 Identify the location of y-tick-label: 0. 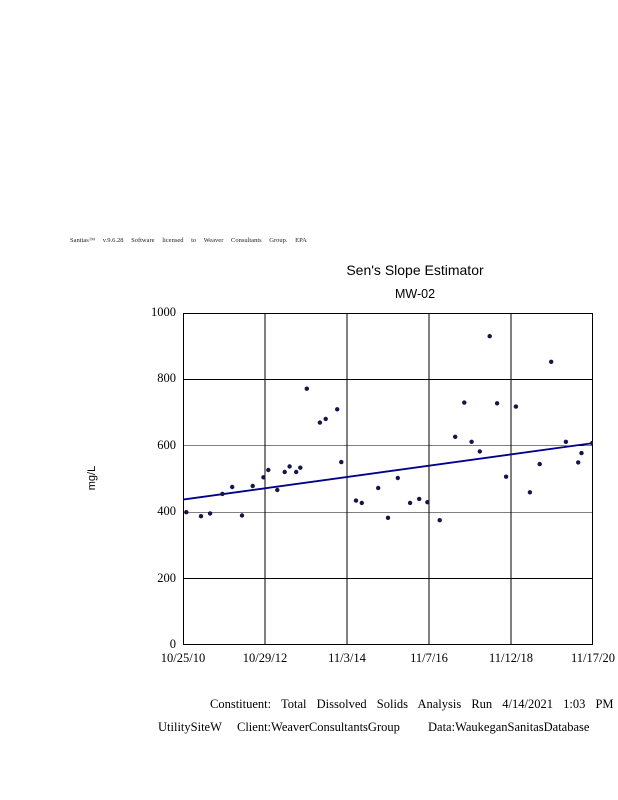
(172, 644).